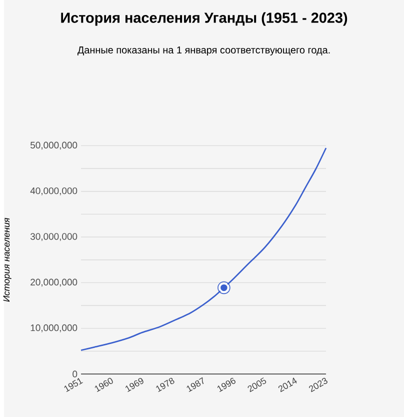 Image resolution: width=404 pixels, height=417 pixels. What do you see at coordinates (75, 374) in the screenshot?
I see `y-tick-label: 0` at bounding box center [75, 374].